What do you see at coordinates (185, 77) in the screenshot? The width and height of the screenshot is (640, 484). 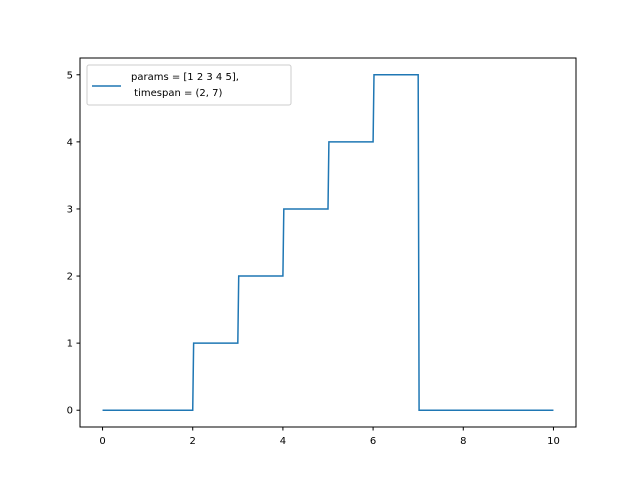 I see `legend-label-line1: params = [1 2 3 4 5],` at bounding box center [185, 77].